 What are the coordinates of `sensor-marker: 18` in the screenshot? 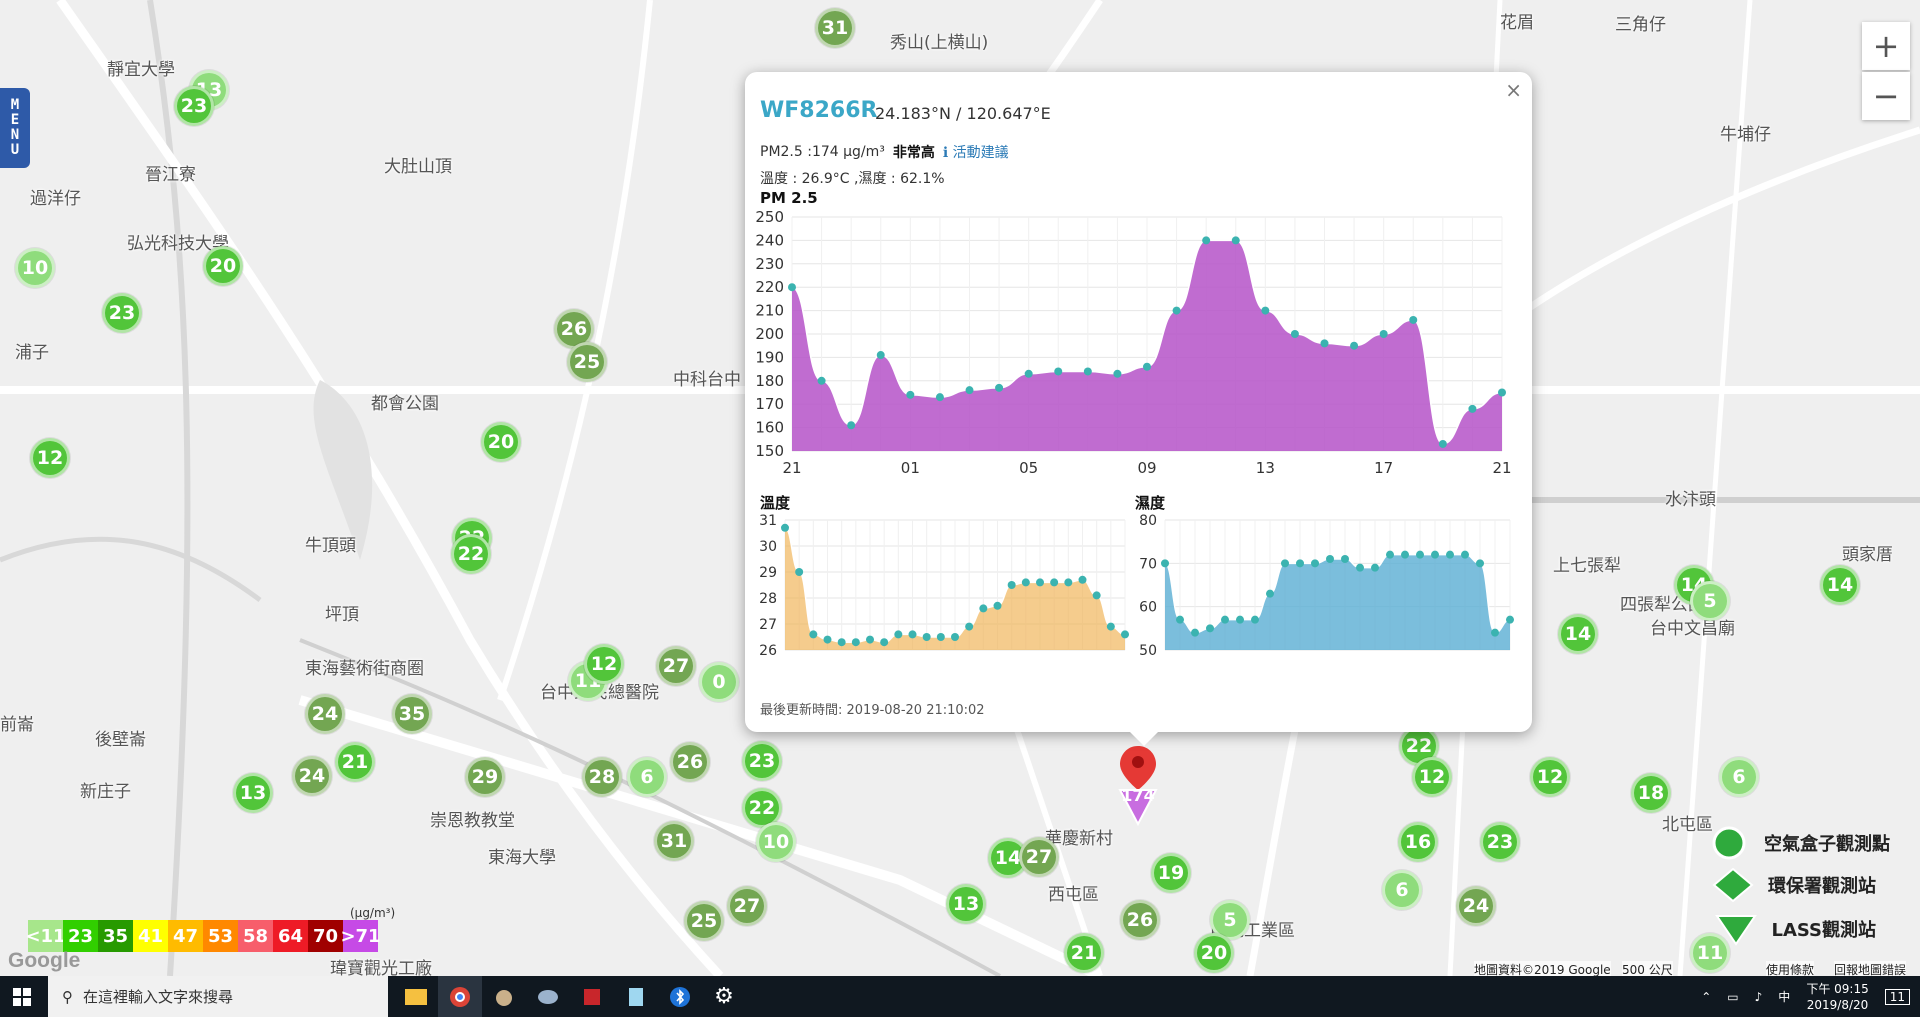 It's located at (1651, 793).